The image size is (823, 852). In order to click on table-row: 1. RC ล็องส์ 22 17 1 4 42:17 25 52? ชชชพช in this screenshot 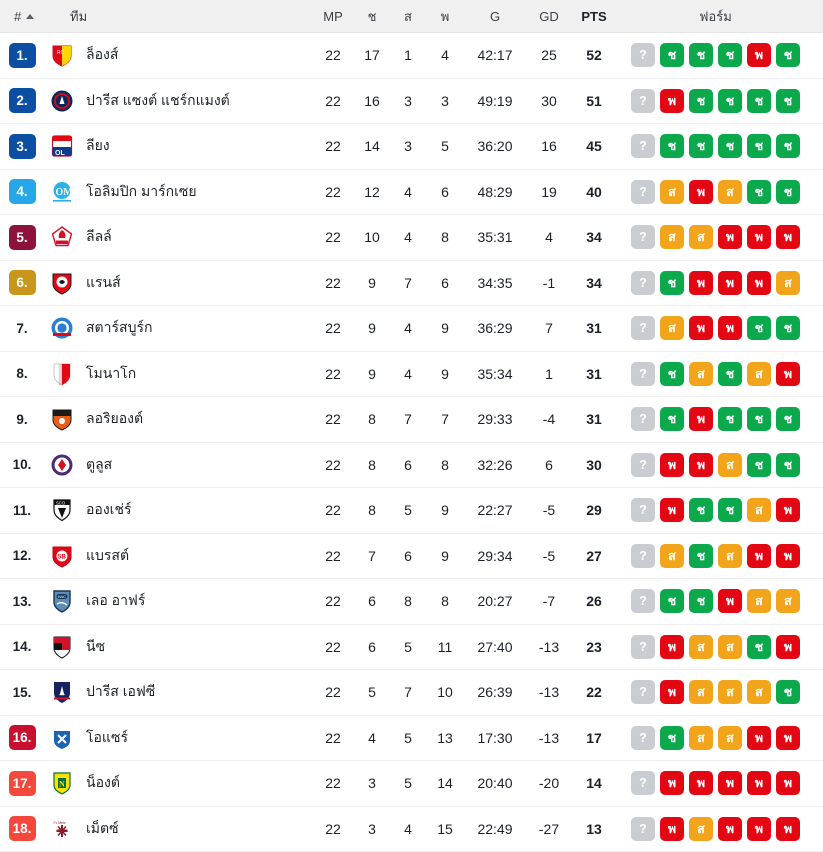, I will do `click(411, 56)`.